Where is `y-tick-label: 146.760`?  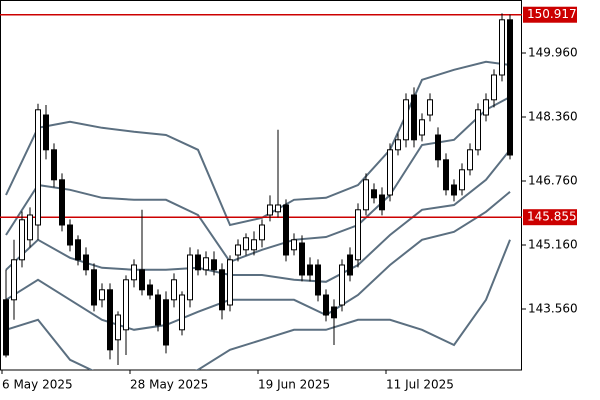
y-tick-label: 146.760 is located at coordinates (553, 181).